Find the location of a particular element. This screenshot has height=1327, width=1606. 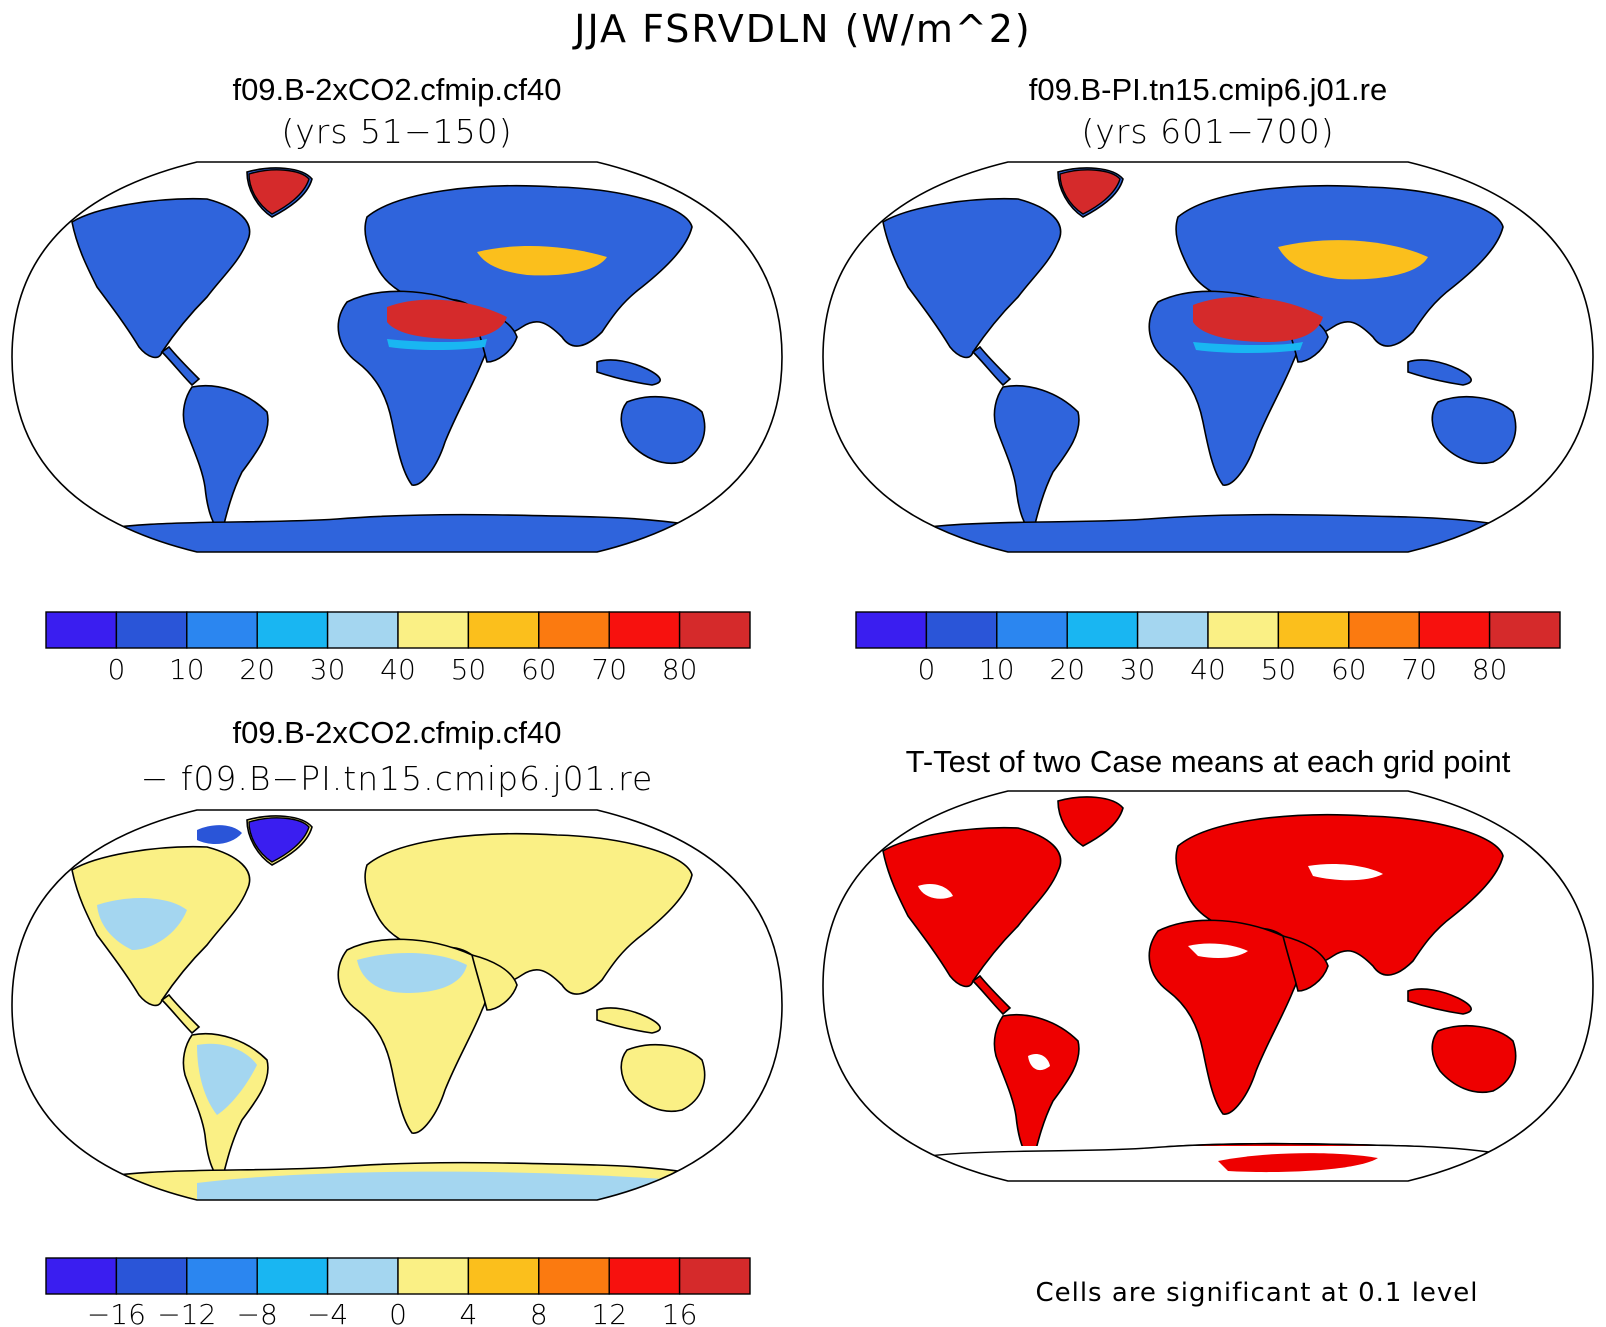

south-america-light-blue-region is located at coordinates (227, 1079).